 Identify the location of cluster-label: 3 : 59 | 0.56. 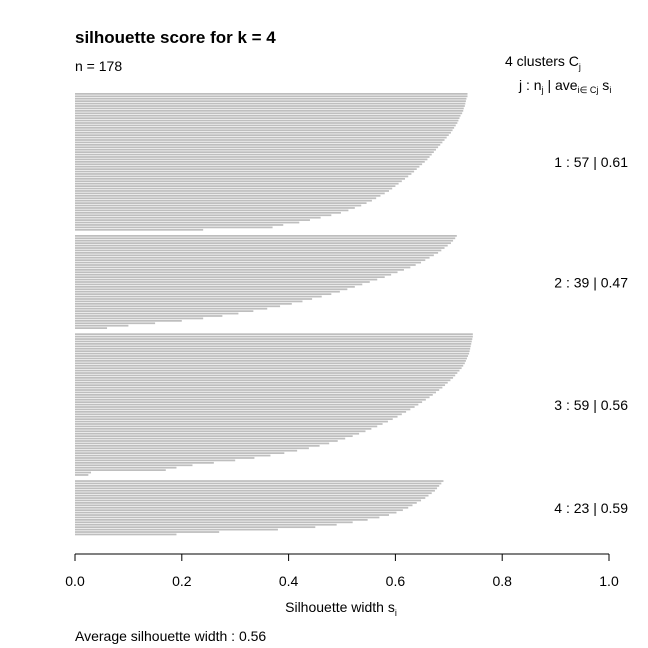
(591, 405).